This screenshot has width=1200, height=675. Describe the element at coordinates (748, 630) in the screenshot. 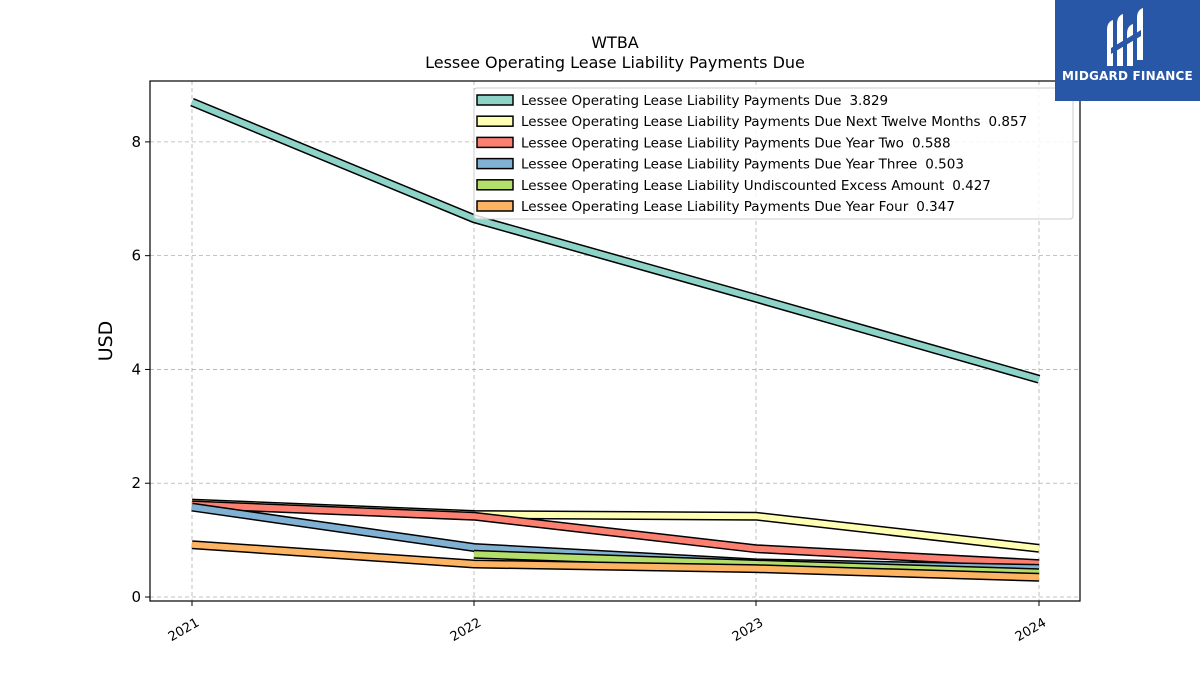

I see `x-tick-label: 2023` at that location.